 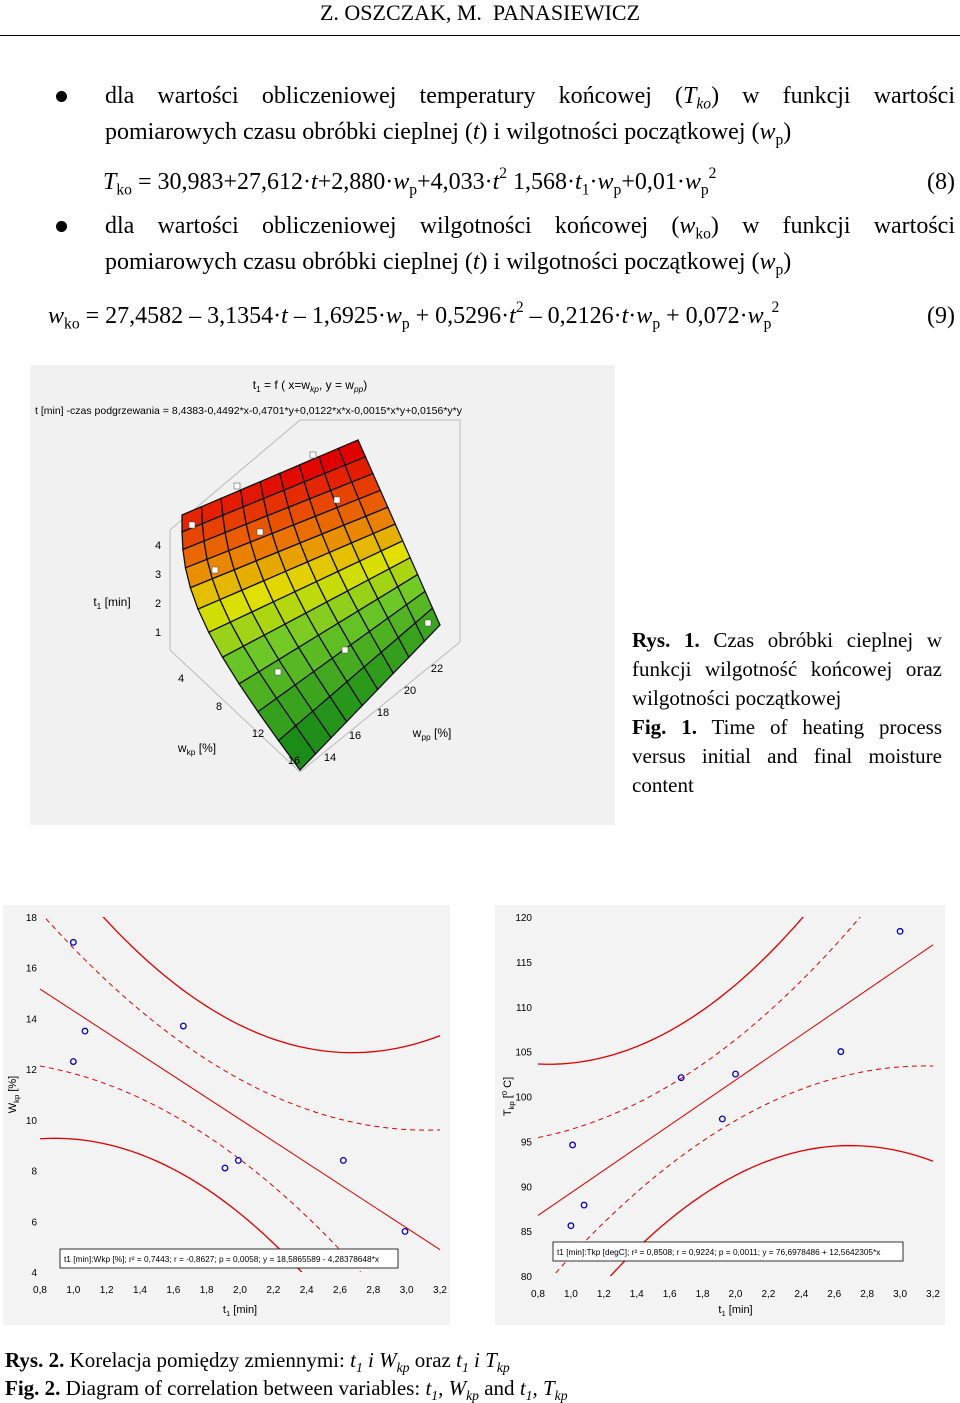 I want to click on y-tick-label: 8, so click(x=34, y=1172).